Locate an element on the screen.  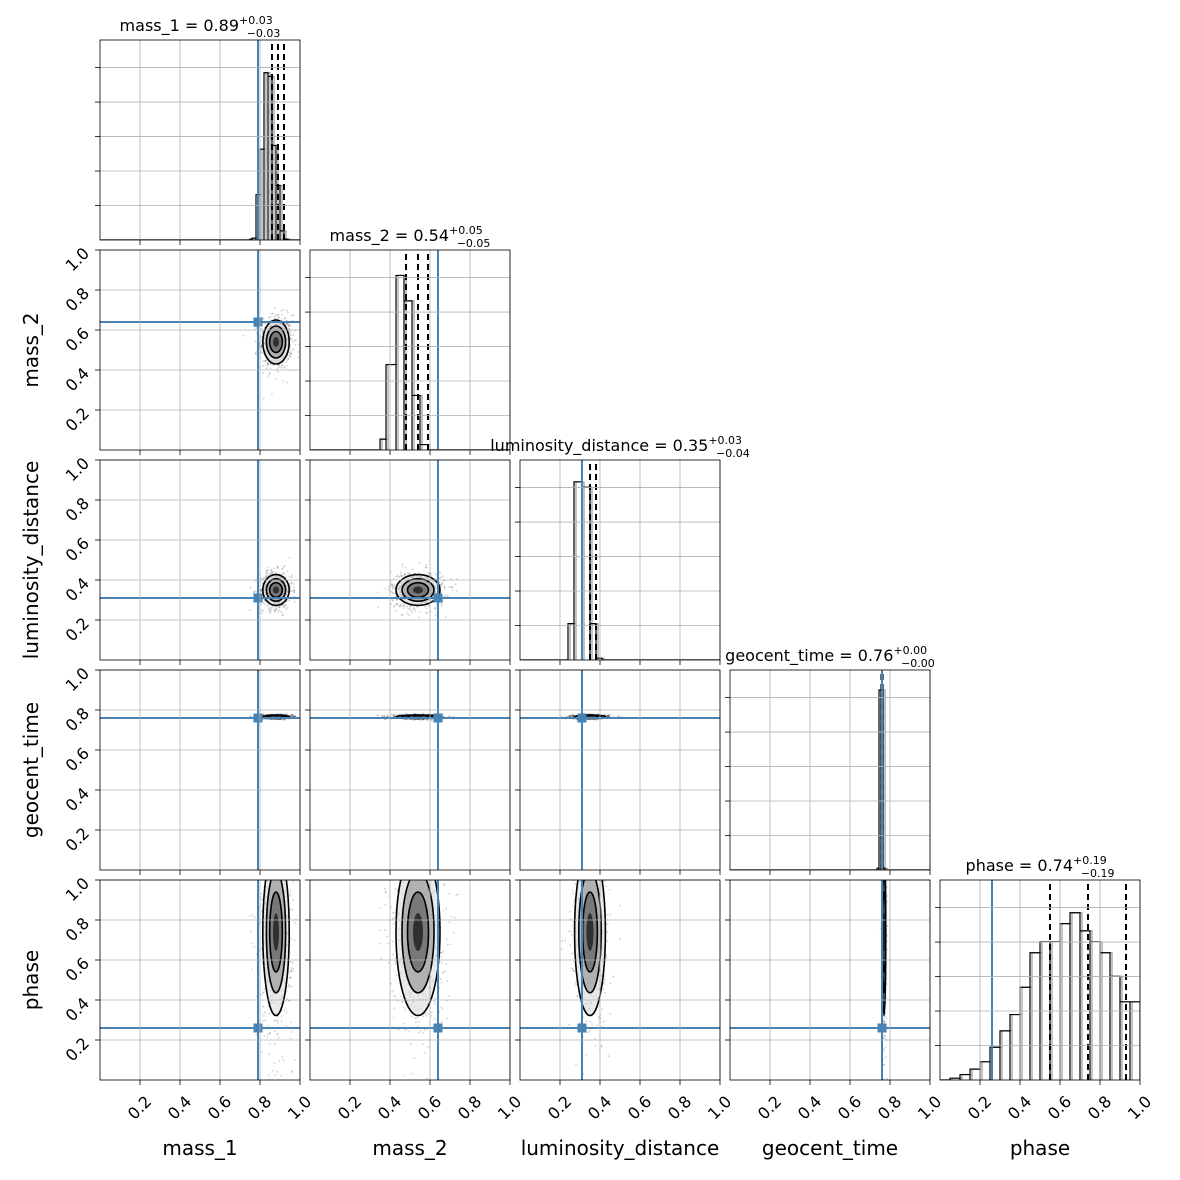
histogram-panel-mass_1: mass_1 = 0.89+0.03 −0.03 is located at coordinates (198, 129).